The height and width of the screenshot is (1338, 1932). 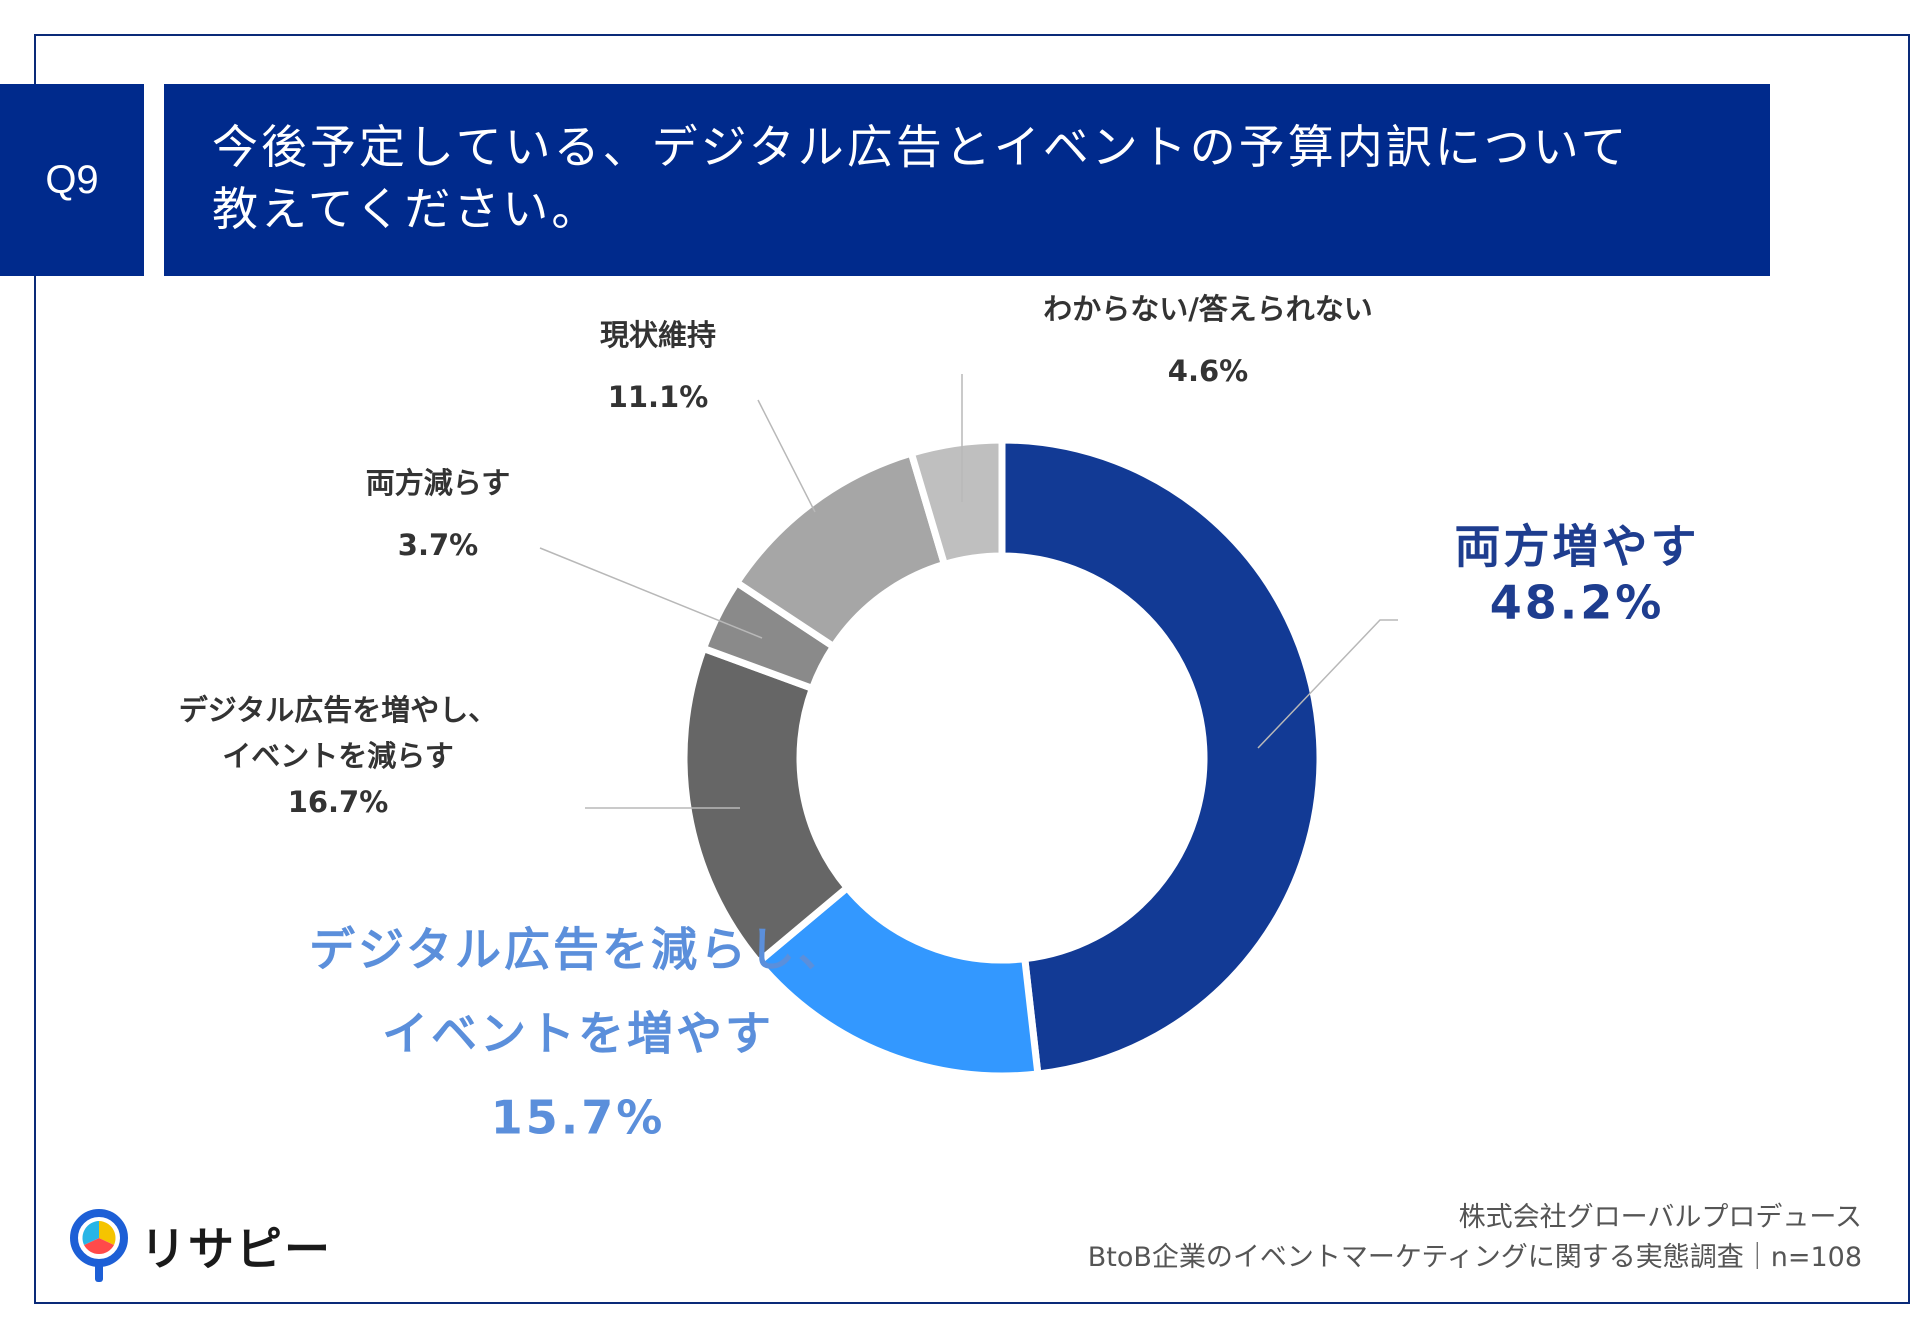 What do you see at coordinates (1208, 309) in the screenshot?
I see `slice-category-label-5: わからない/答えられない` at bounding box center [1208, 309].